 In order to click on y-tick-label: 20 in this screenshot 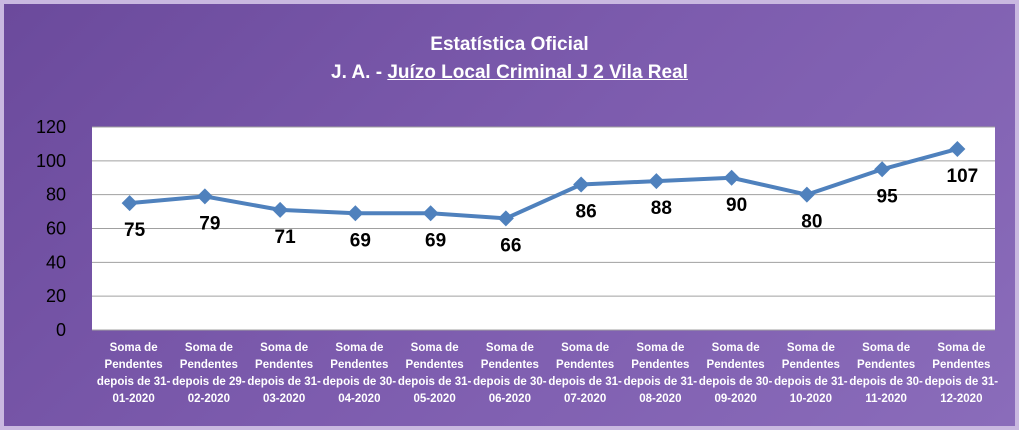, I will do `click(56, 296)`.